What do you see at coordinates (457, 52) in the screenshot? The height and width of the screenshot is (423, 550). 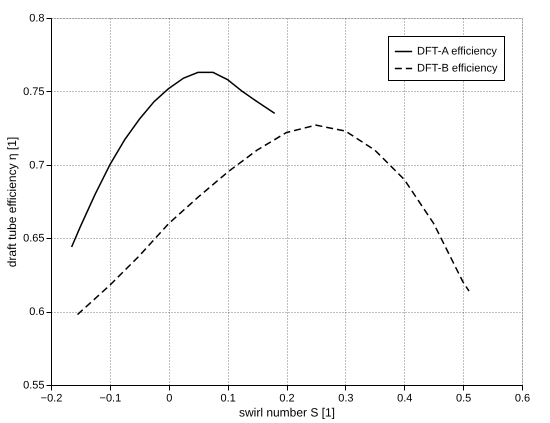 I see `legend-label: DFT-A efficiency` at bounding box center [457, 52].